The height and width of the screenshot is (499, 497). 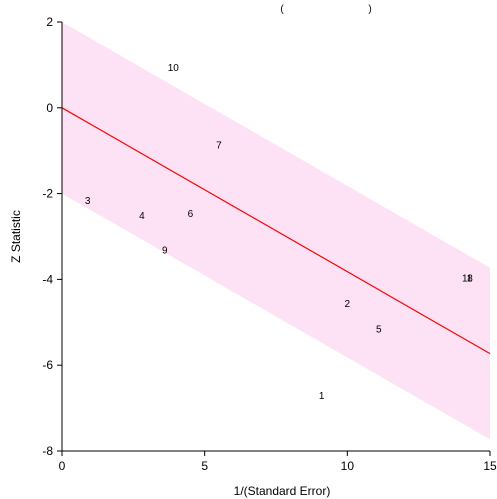 I want to click on x-axis-title: 1/(Standard Error), so click(x=282, y=491).